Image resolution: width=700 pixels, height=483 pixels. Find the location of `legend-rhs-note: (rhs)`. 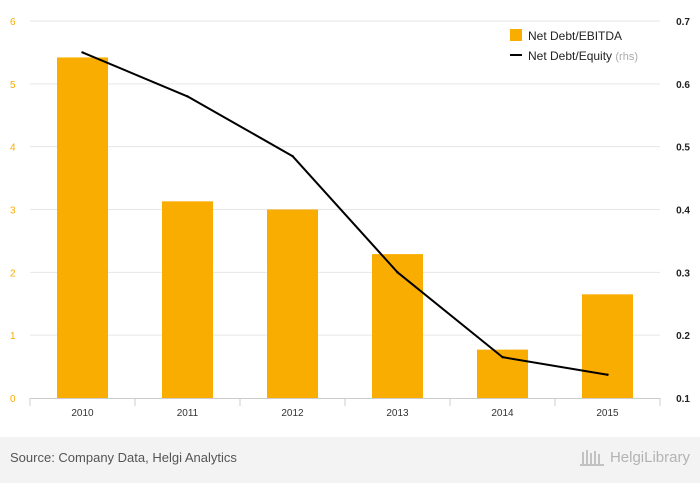

legend-rhs-note: (rhs) is located at coordinates (626, 57).